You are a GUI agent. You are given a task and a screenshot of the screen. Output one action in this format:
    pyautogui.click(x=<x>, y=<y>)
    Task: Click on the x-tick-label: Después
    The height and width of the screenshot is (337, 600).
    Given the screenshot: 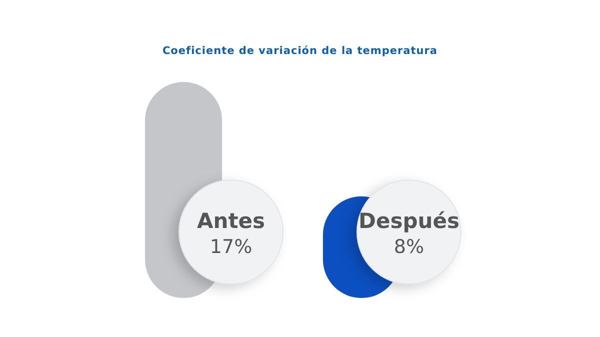 What is the action you would take?
    pyautogui.click(x=409, y=221)
    